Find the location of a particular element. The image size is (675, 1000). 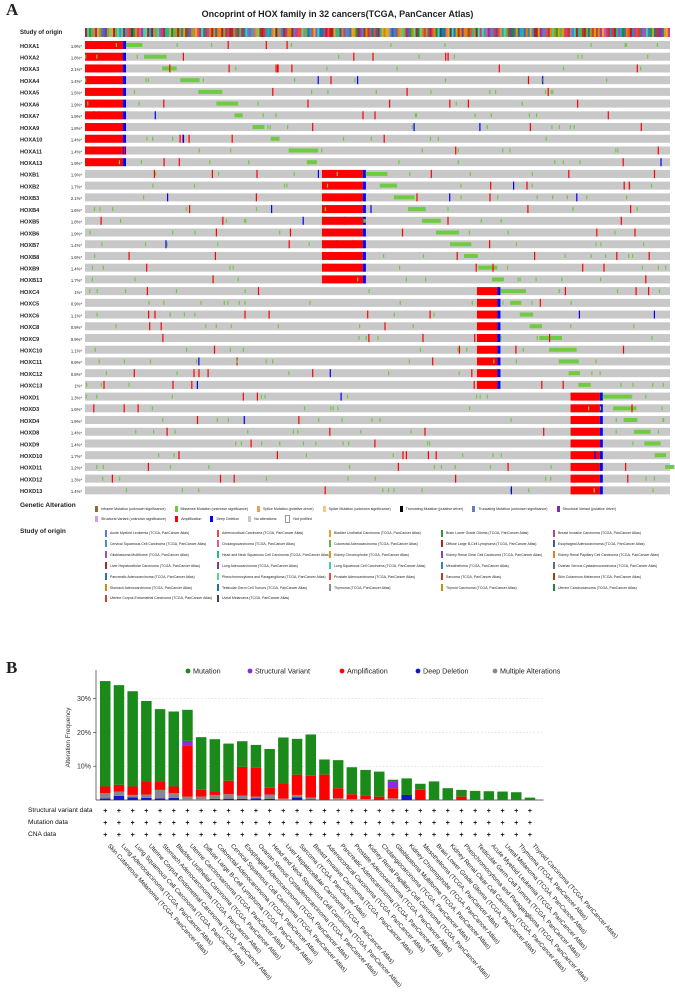

gene-label: HOXB1 is located at coordinates (29, 176).